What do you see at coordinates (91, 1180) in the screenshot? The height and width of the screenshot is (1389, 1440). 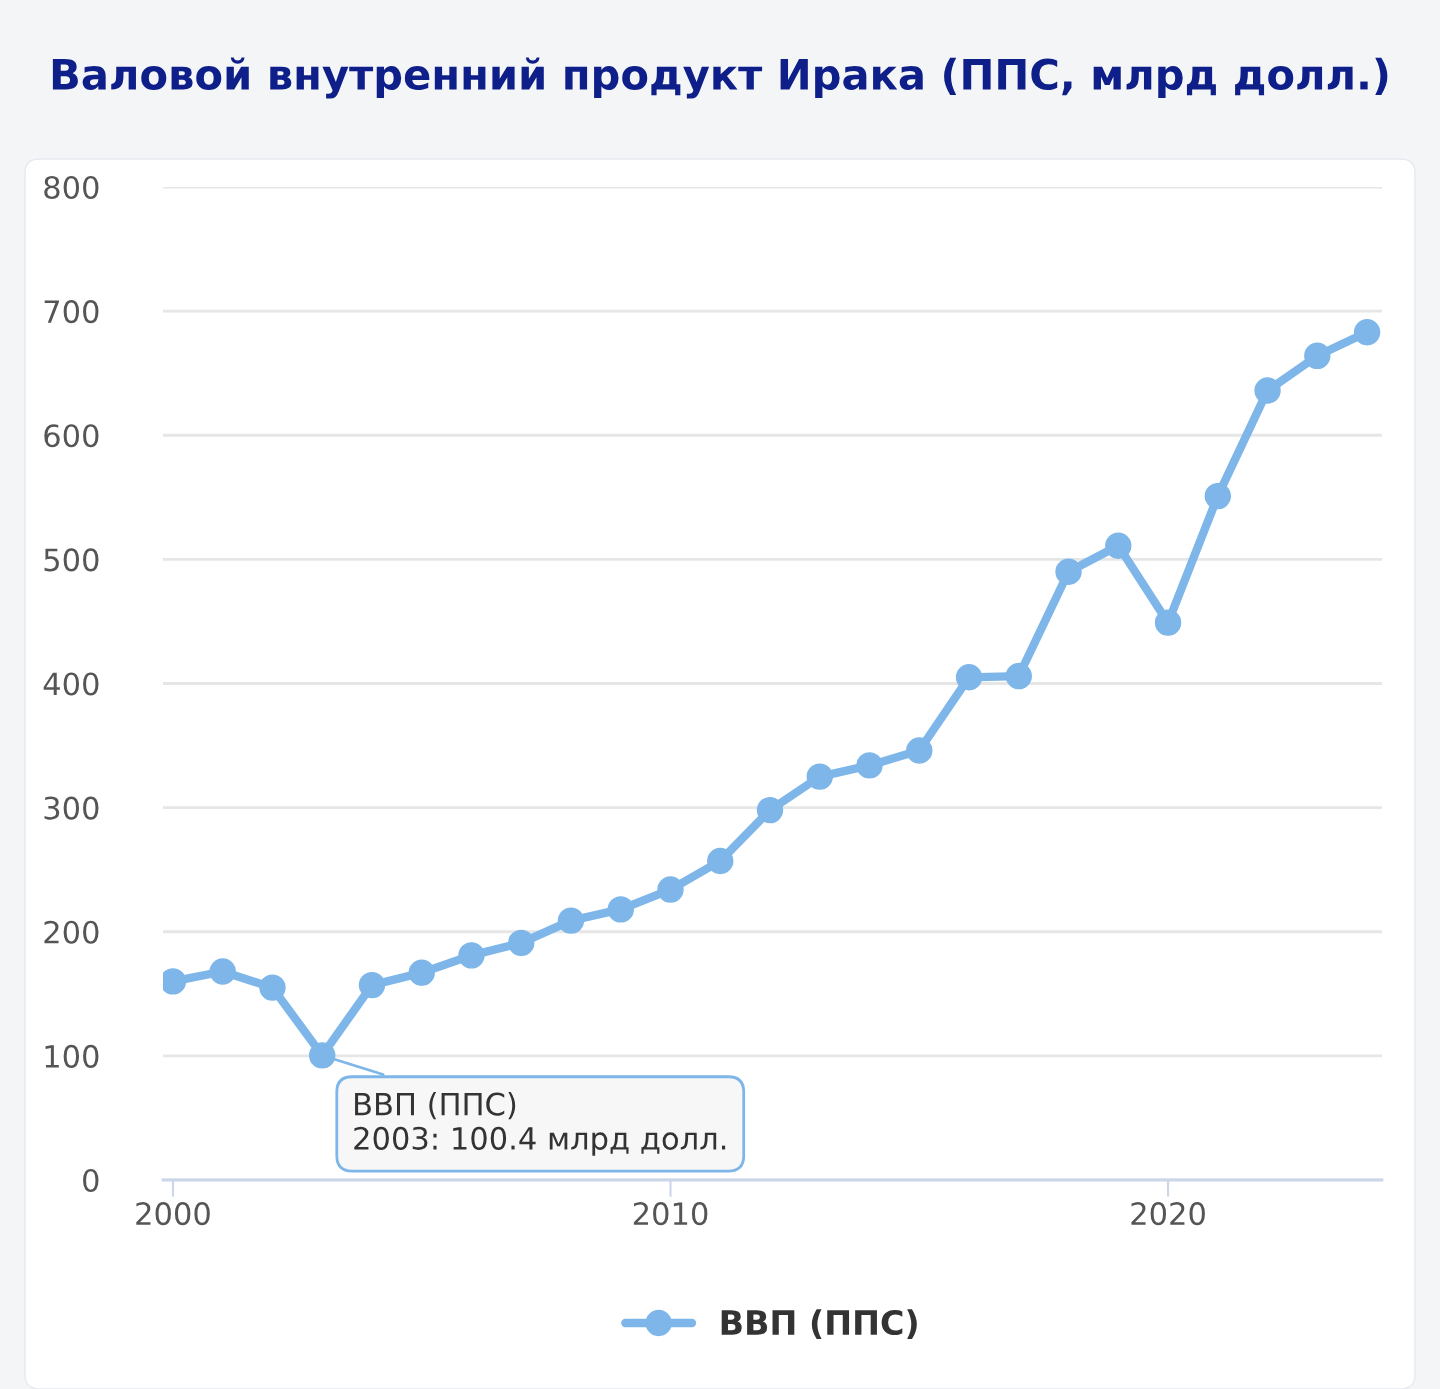 I see `y-tick-label: 0` at bounding box center [91, 1180].